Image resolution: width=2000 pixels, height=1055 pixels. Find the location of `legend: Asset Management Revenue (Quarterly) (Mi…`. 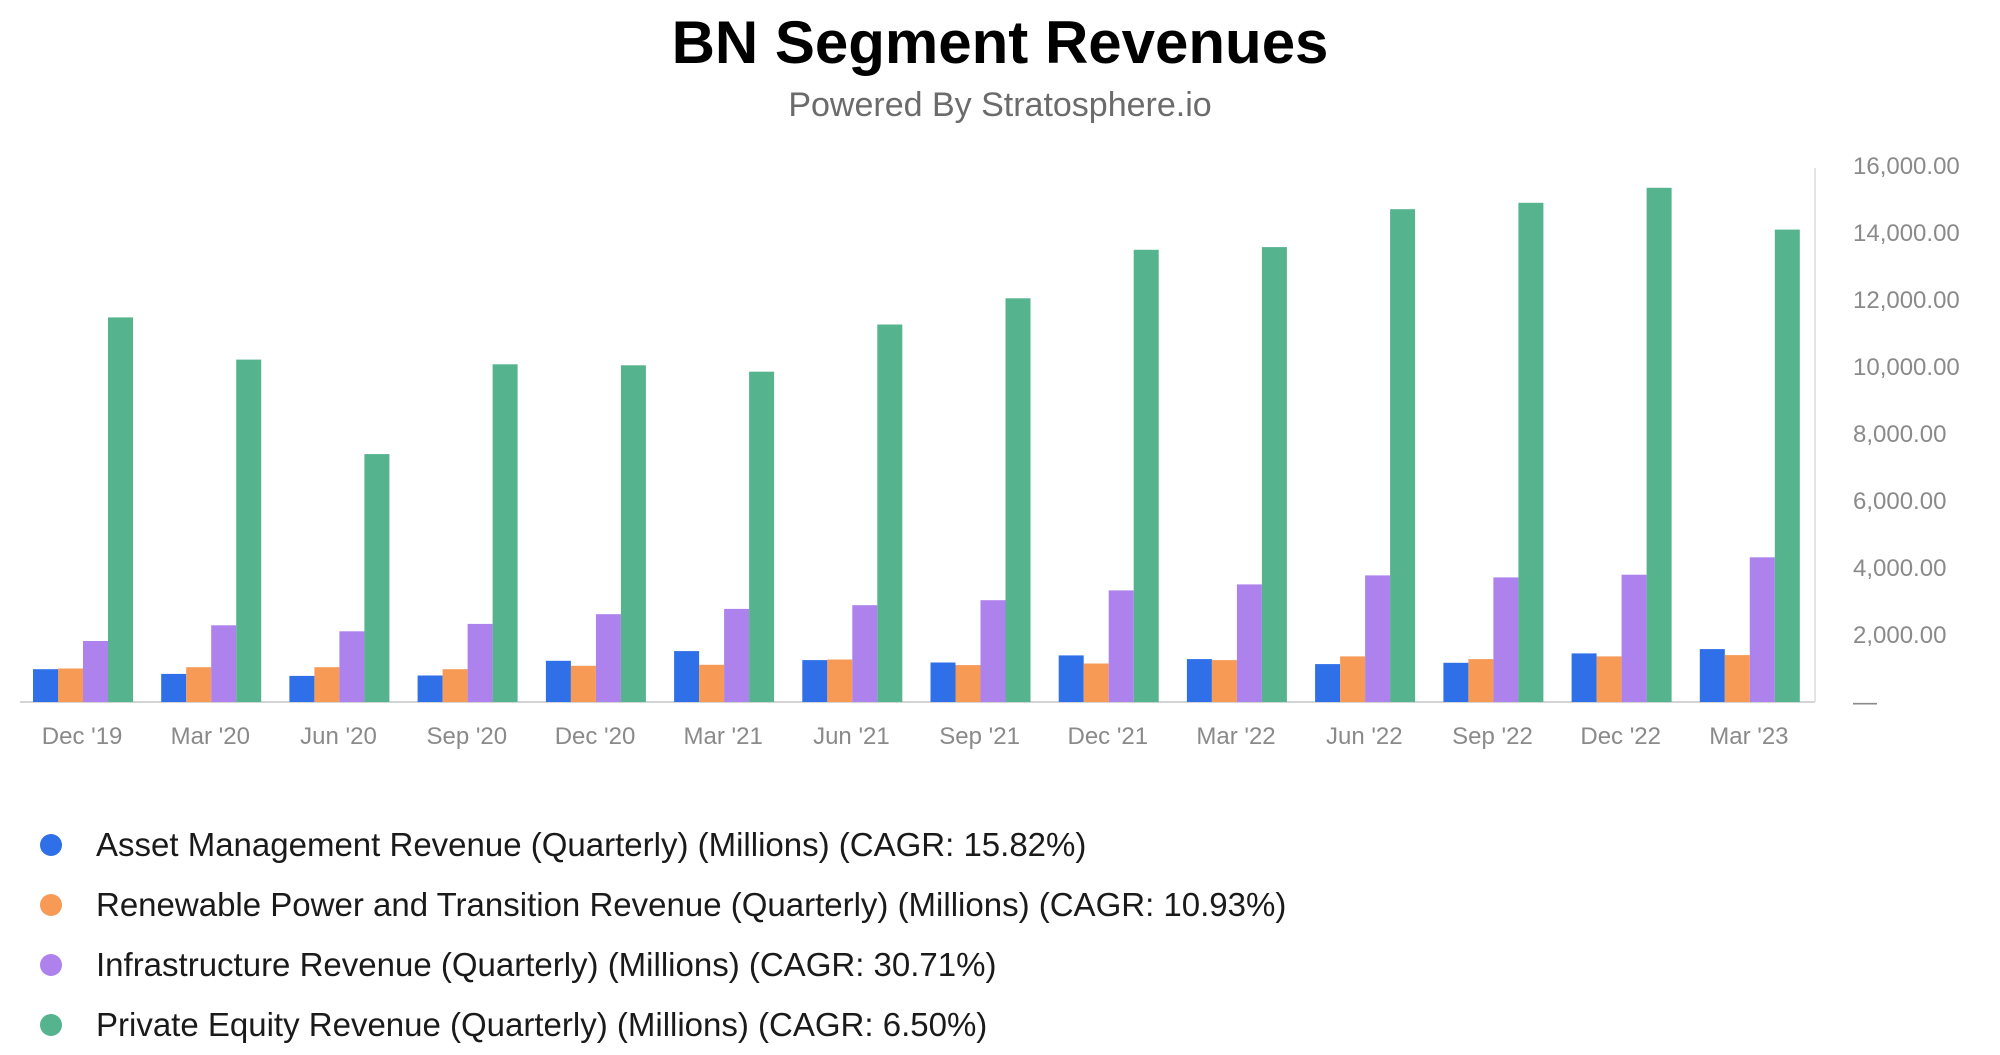

legend: Asset Management Revenue (Quarterly) (Mi… is located at coordinates (663, 935).